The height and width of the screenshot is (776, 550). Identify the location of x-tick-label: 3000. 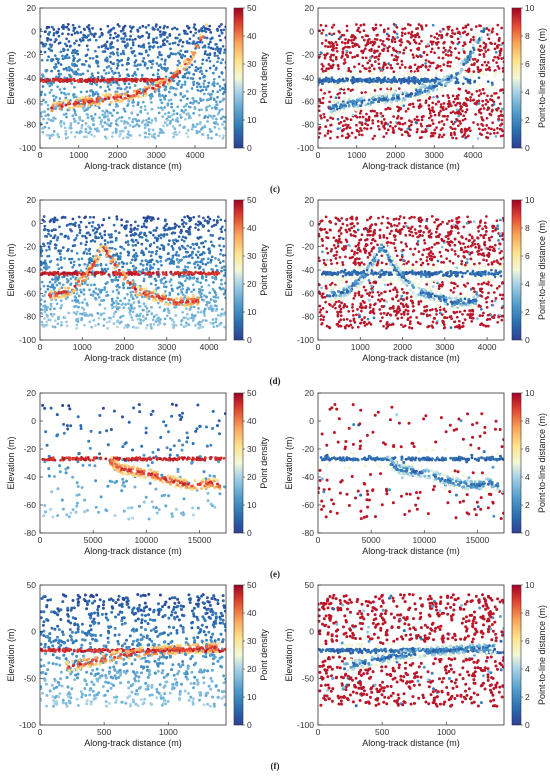
(156, 155).